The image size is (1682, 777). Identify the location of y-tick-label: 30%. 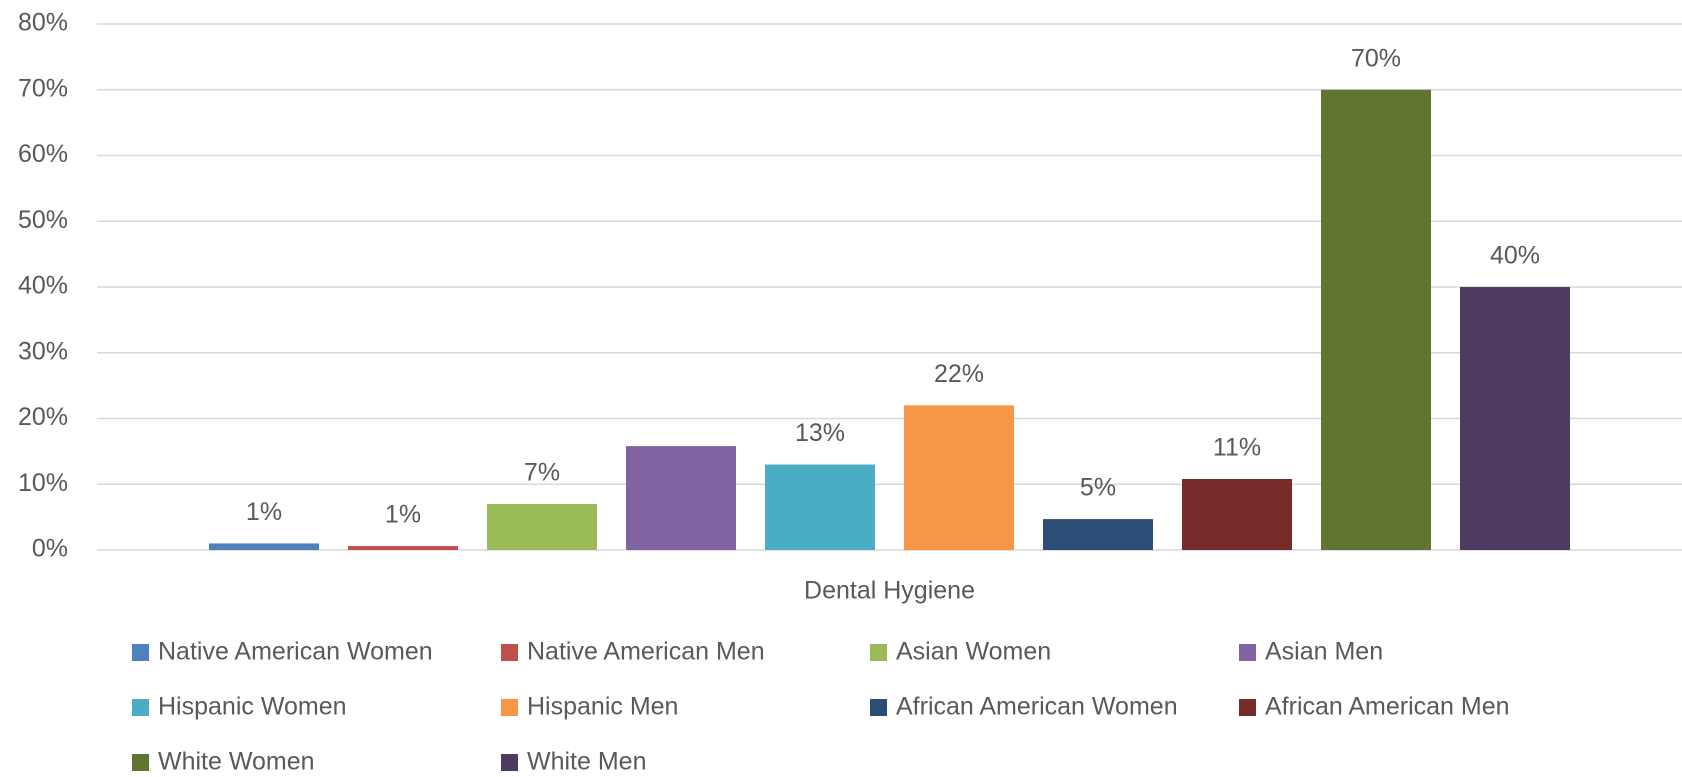
(43, 351).